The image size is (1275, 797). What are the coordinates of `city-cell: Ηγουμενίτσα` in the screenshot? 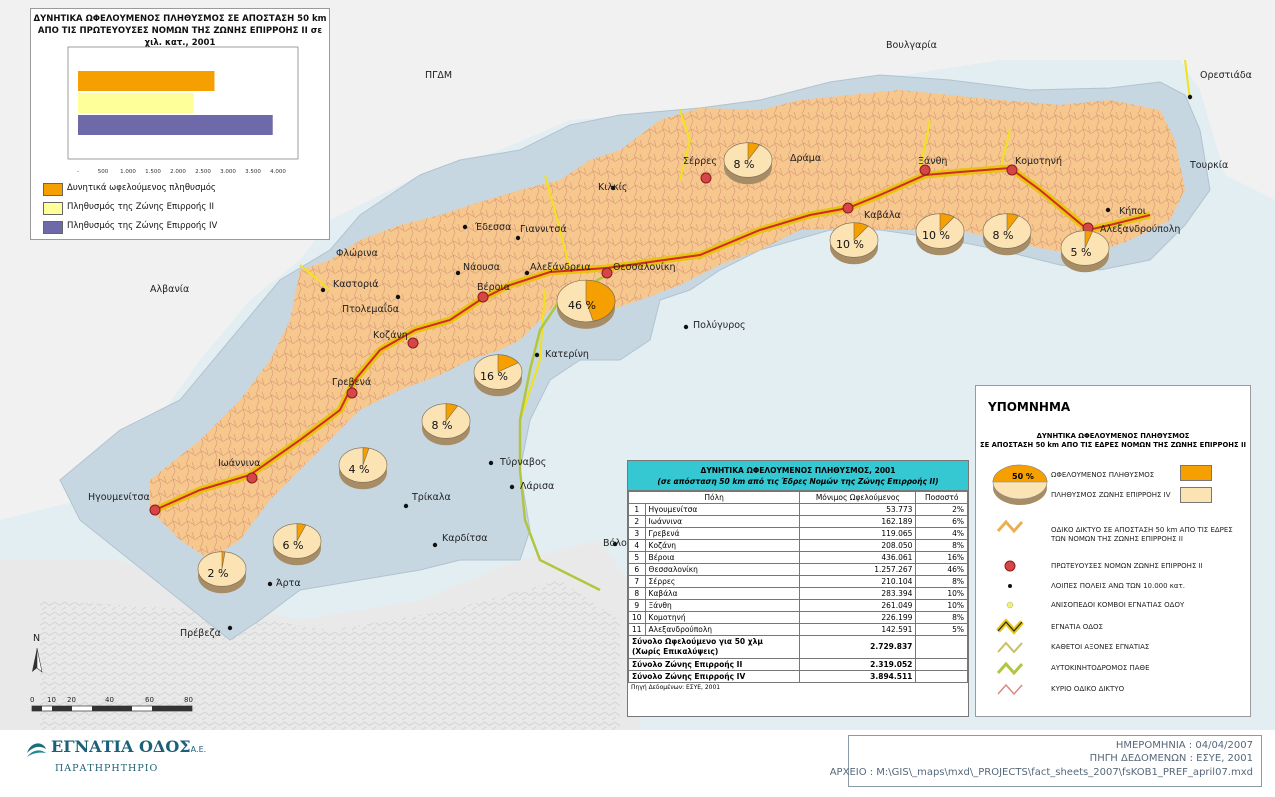 It's located at (722, 509).